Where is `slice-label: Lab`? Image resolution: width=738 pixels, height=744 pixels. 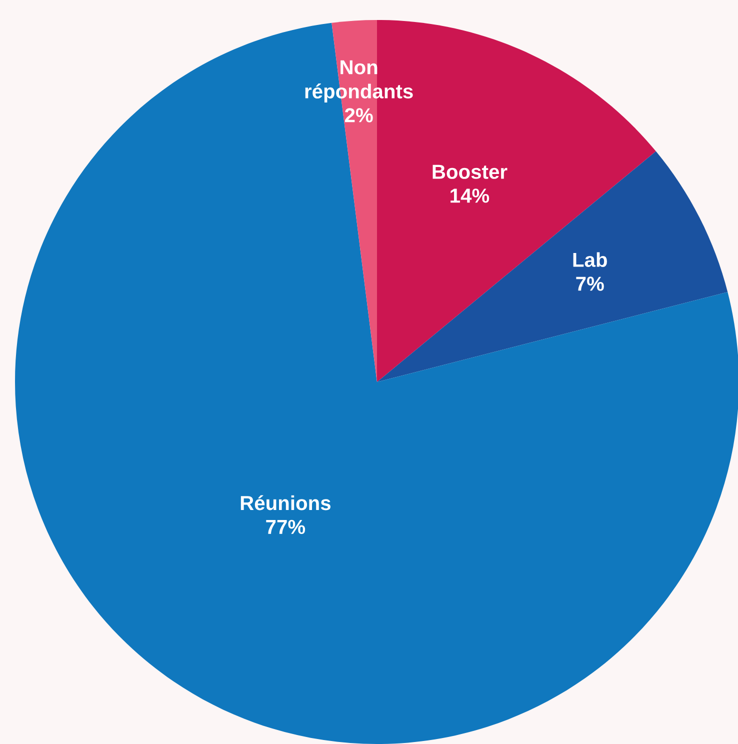 slice-label: Lab is located at coordinates (590, 259).